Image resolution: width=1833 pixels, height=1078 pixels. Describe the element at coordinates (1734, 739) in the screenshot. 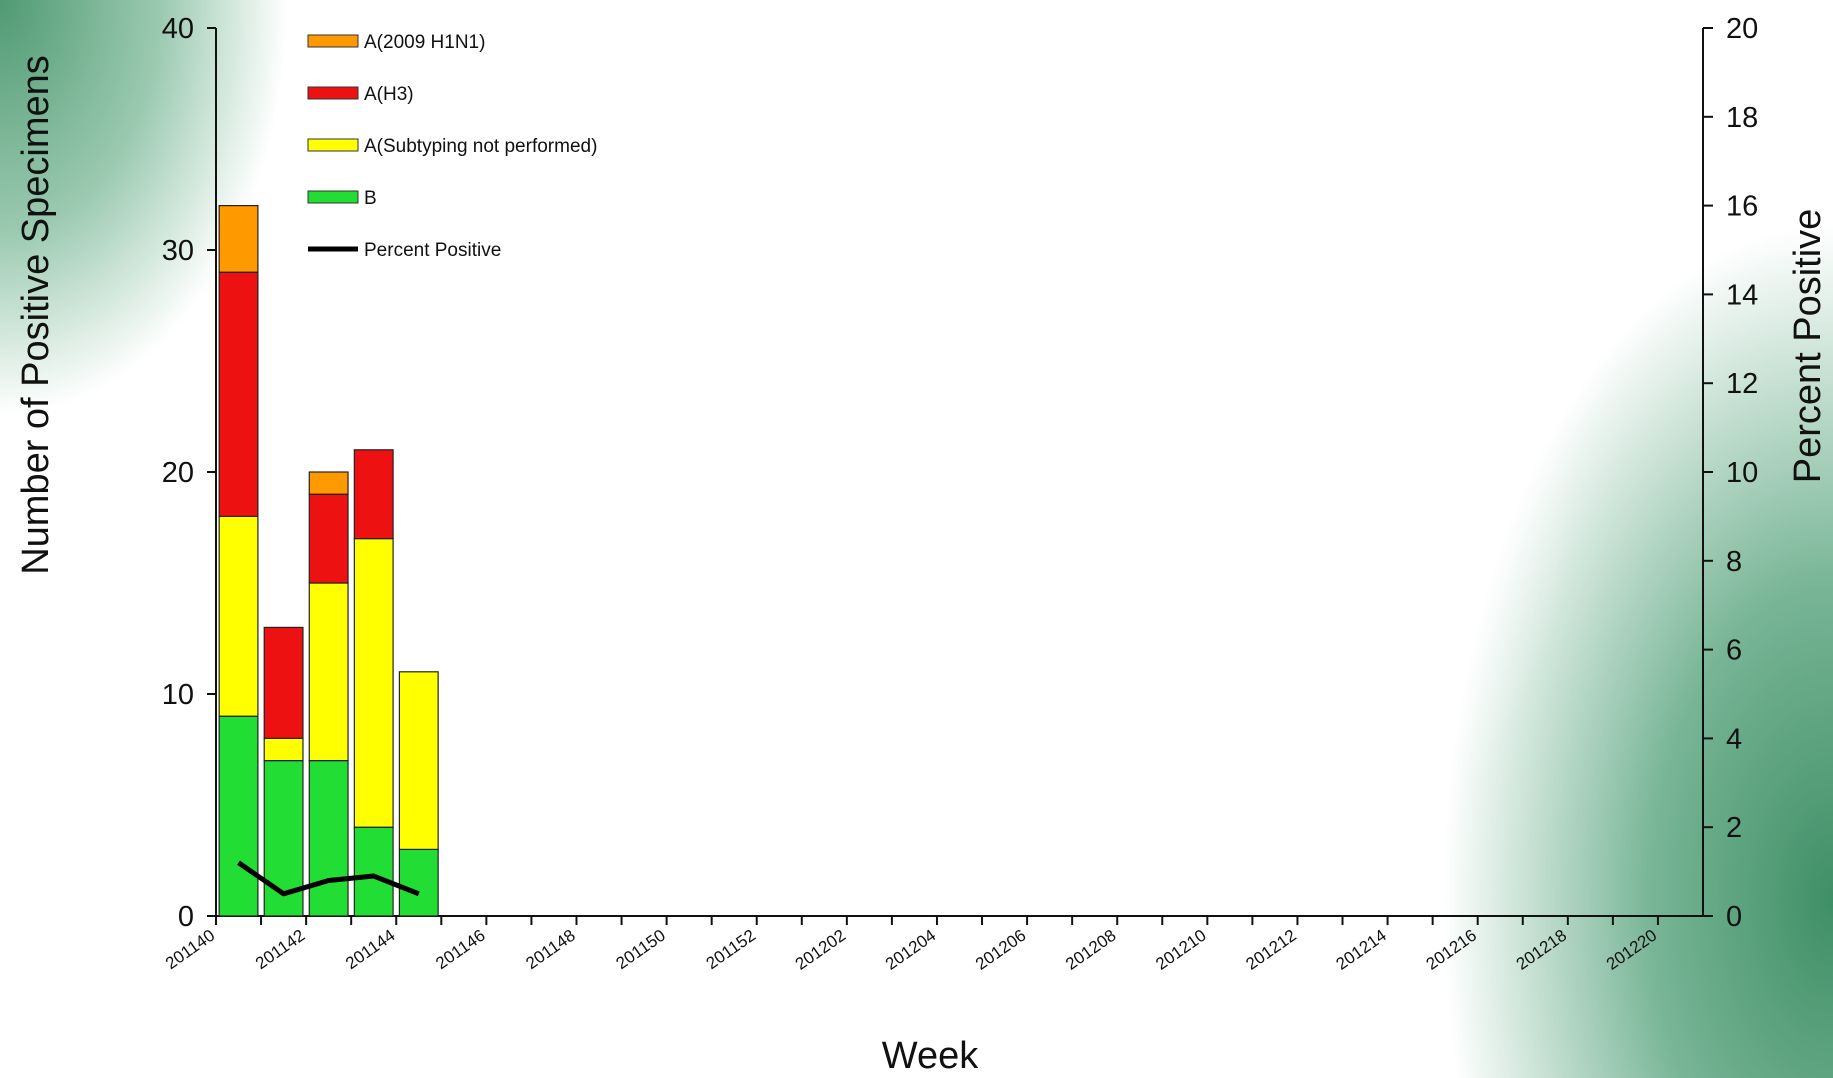

I see `y2-tick-label: 4` at that location.